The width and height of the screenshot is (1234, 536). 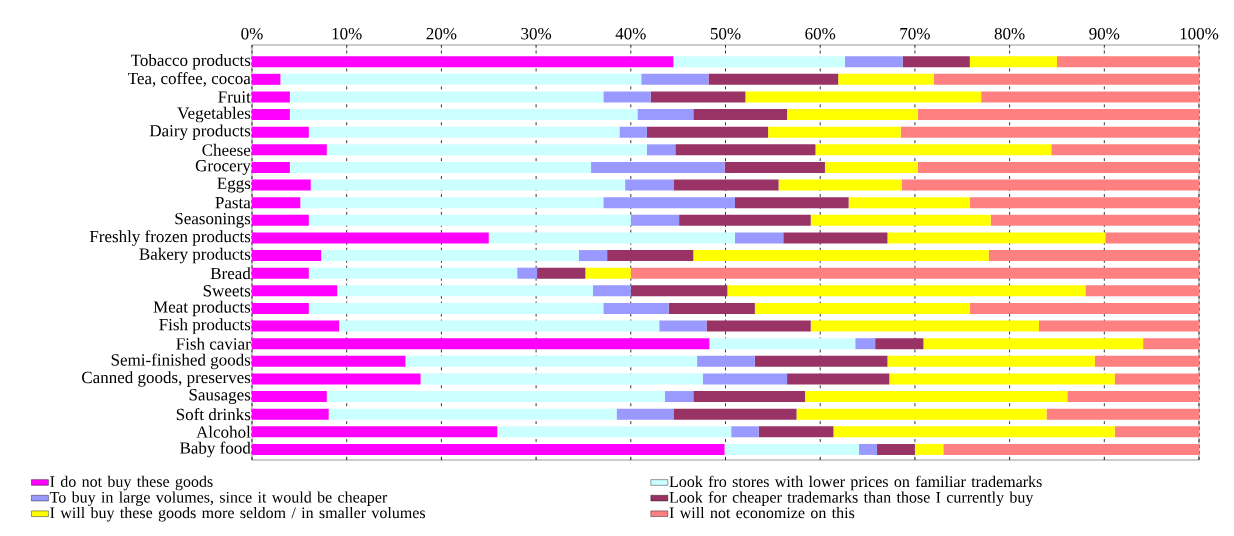 I want to click on y-tick-label: Fruit, so click(x=234, y=97).